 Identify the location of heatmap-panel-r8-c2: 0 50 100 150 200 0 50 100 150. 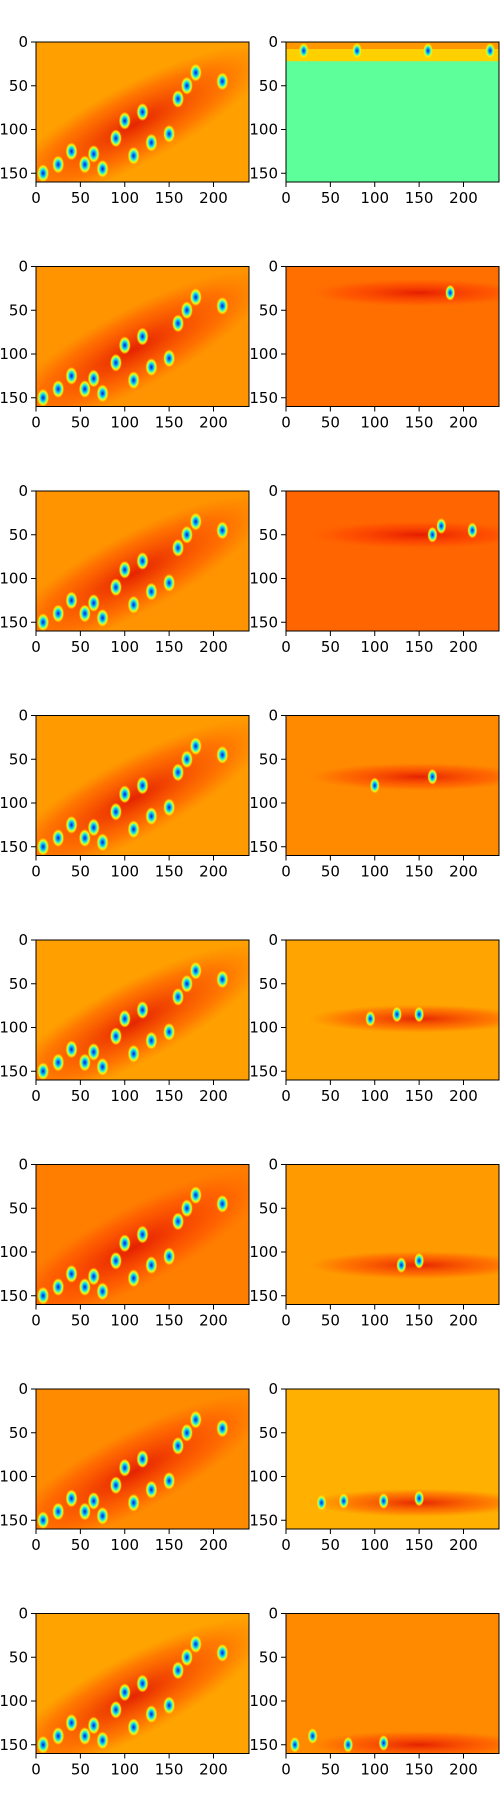
(374, 1692).